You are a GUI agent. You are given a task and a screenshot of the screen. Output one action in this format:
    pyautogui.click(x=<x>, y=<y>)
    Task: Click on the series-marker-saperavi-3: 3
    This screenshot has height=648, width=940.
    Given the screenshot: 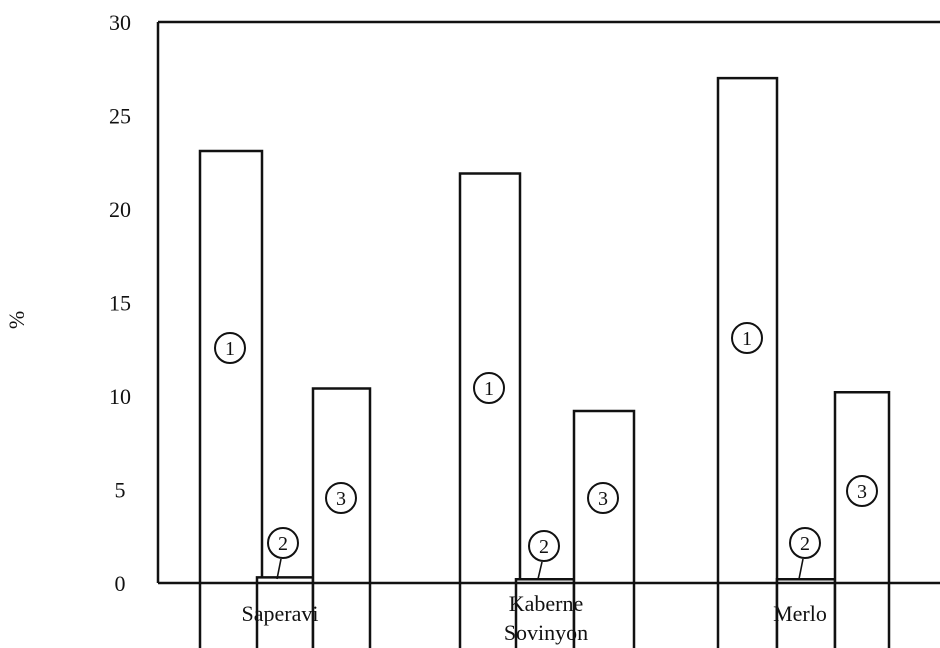 What is the action you would take?
    pyautogui.click(x=341, y=498)
    